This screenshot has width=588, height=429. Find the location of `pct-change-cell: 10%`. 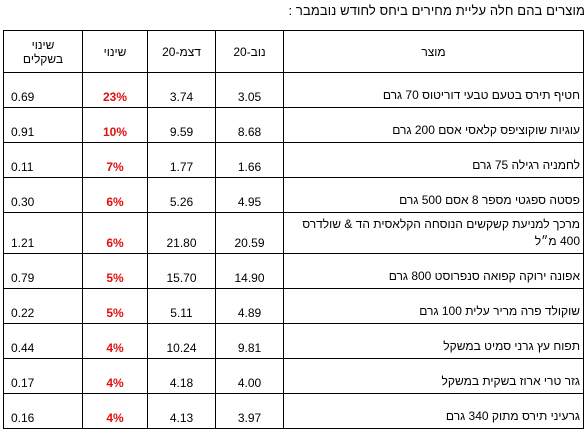

pct-change-cell: 10% is located at coordinates (115, 125).